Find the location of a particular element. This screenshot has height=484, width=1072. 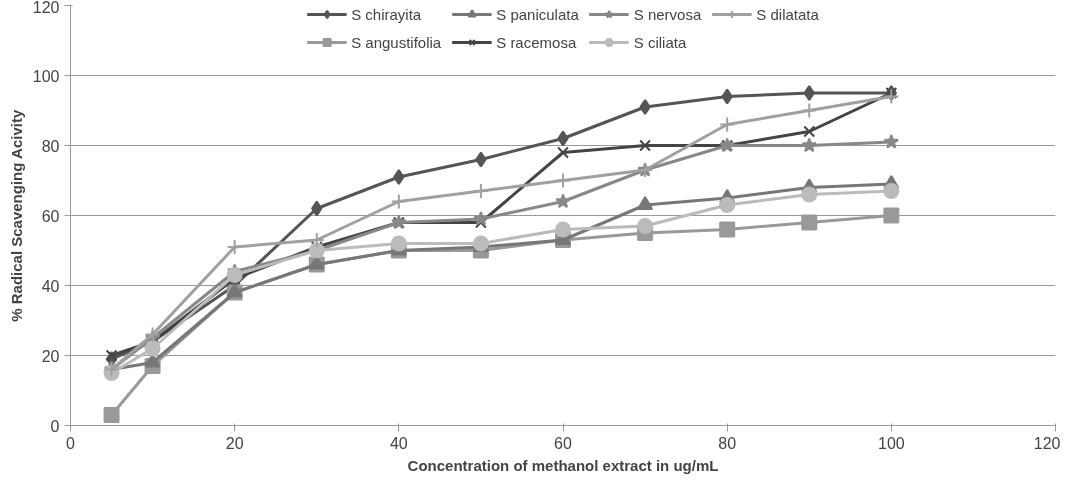

y-tick-label: 0 is located at coordinates (55, 426).